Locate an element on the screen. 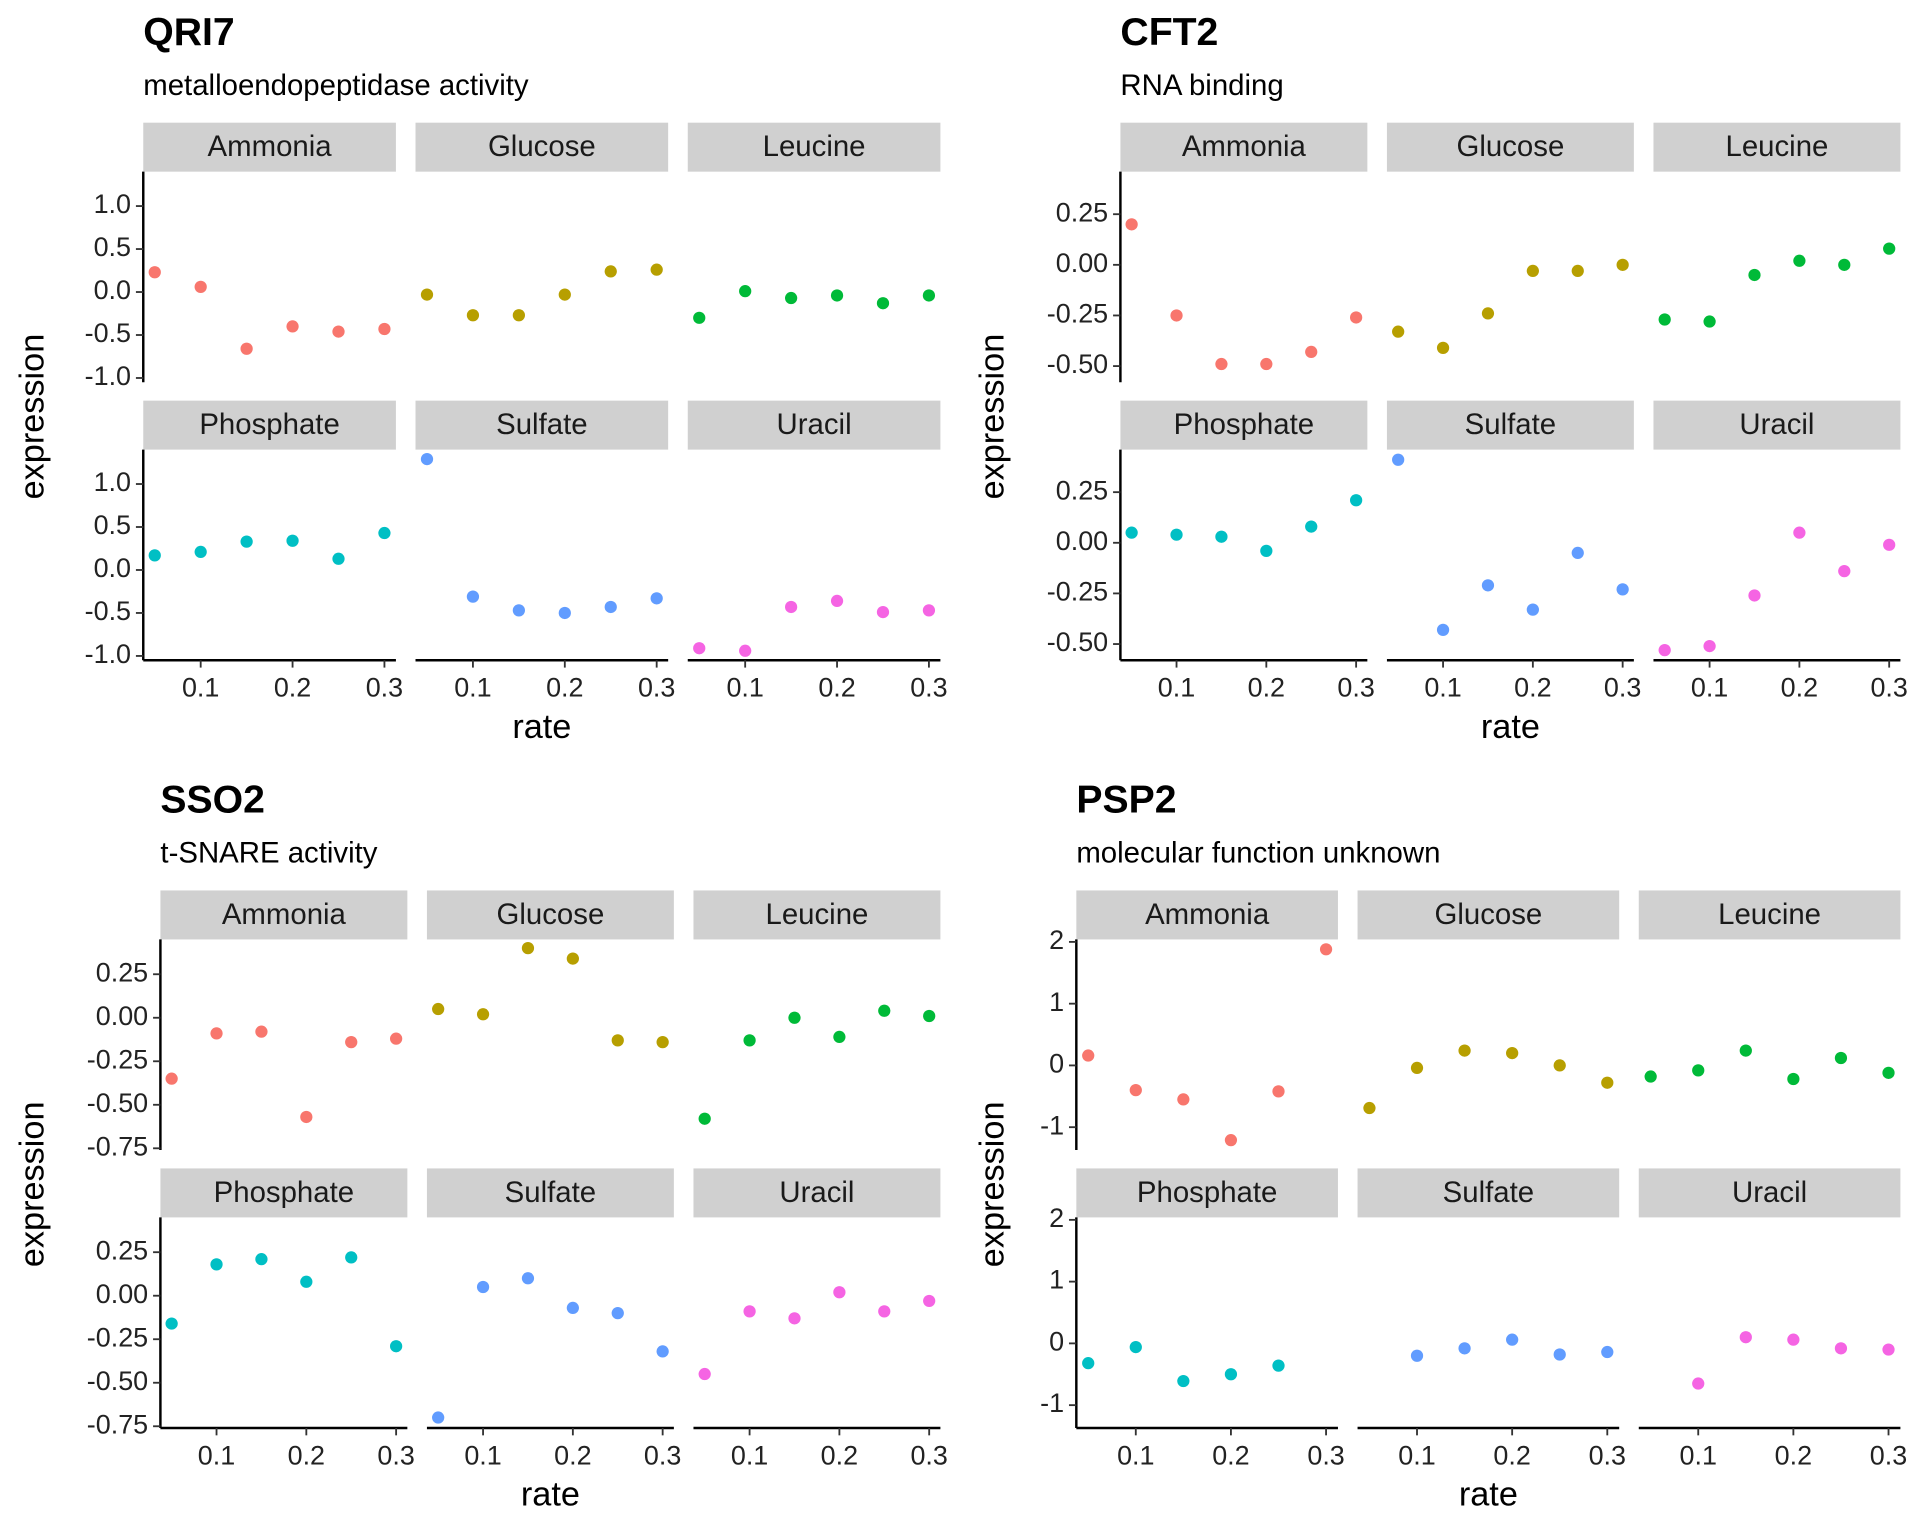 This screenshot has height=1536, width=1920. facet-label: Ammonia is located at coordinates (270, 146).